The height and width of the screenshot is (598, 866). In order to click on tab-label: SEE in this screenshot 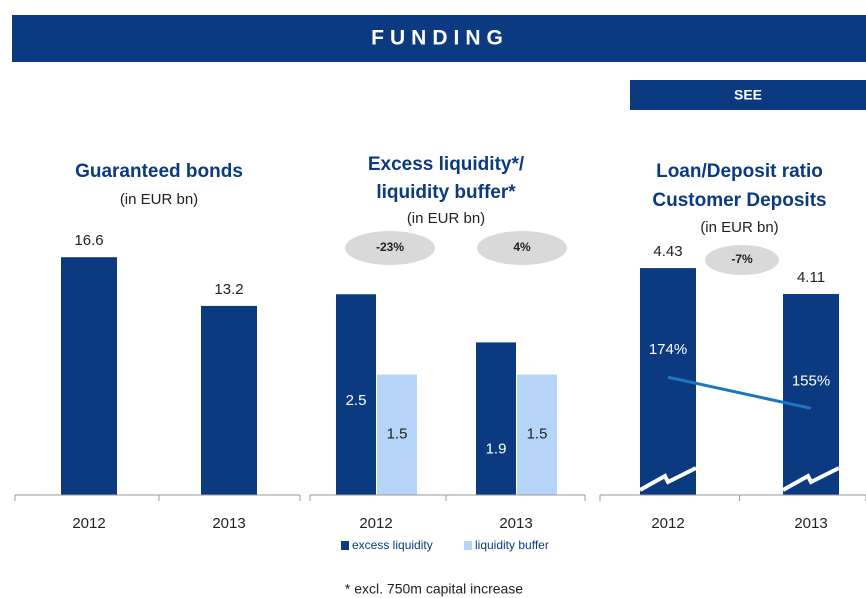, I will do `click(748, 95)`.